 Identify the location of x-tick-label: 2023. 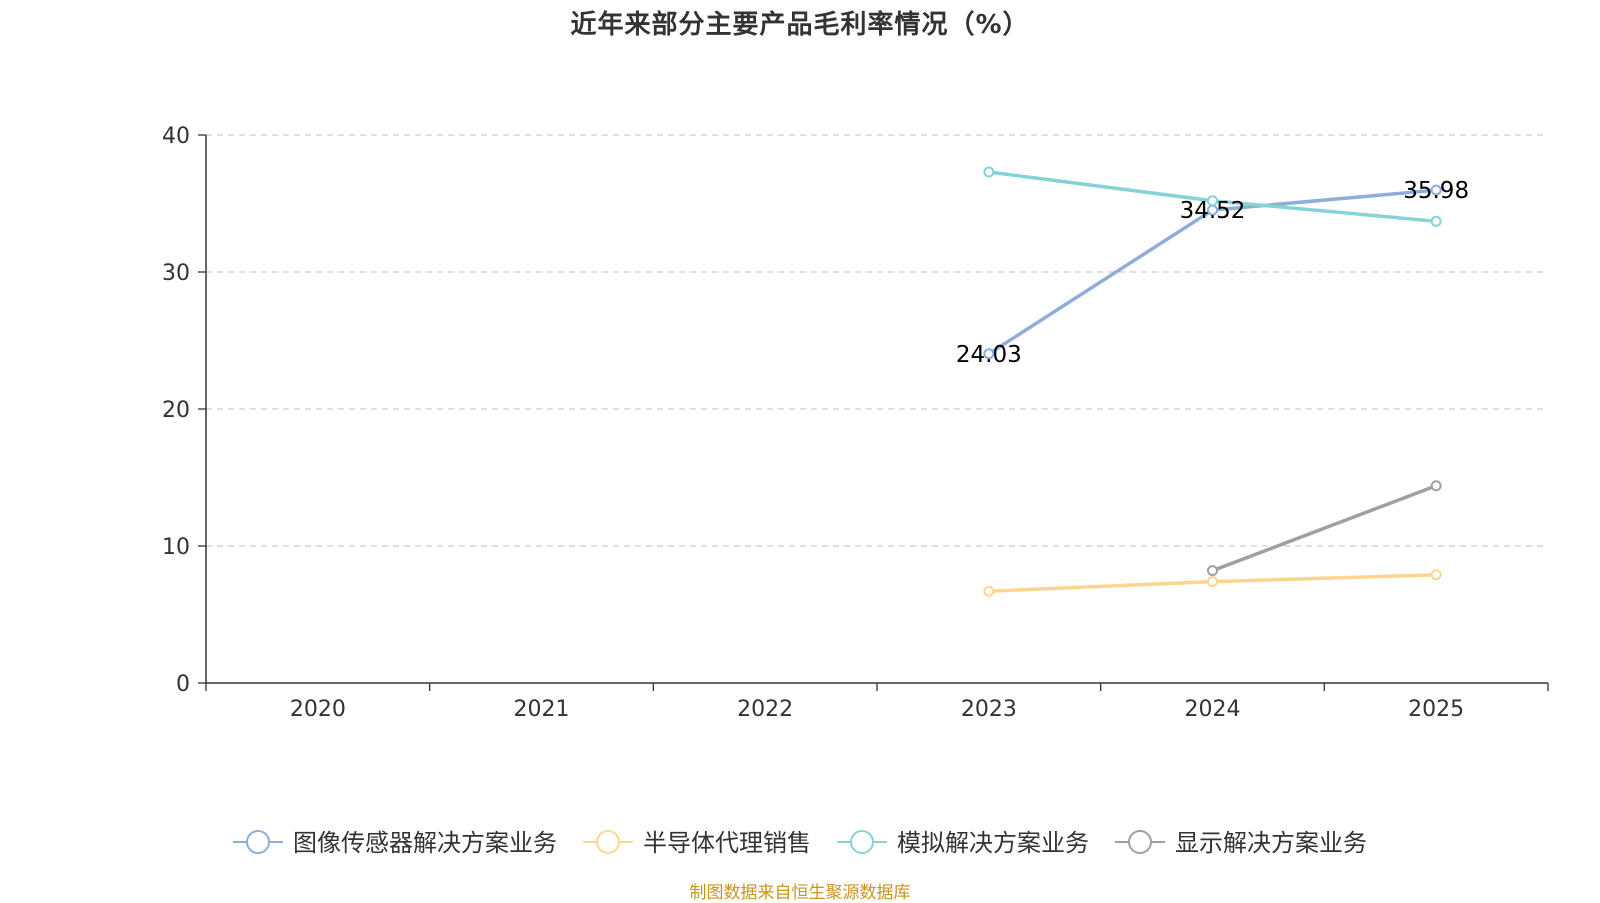
(989, 709).